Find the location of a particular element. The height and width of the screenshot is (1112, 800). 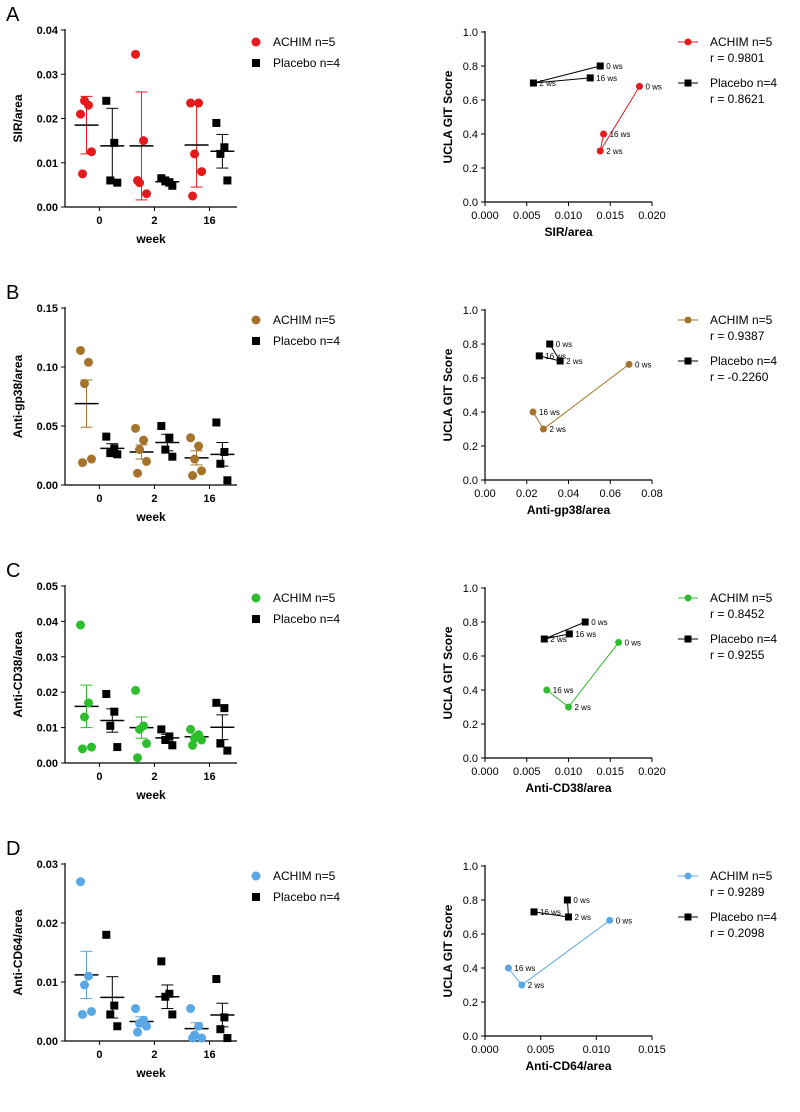

corr-x-tick-label: 0.010 is located at coordinates (569, 772).